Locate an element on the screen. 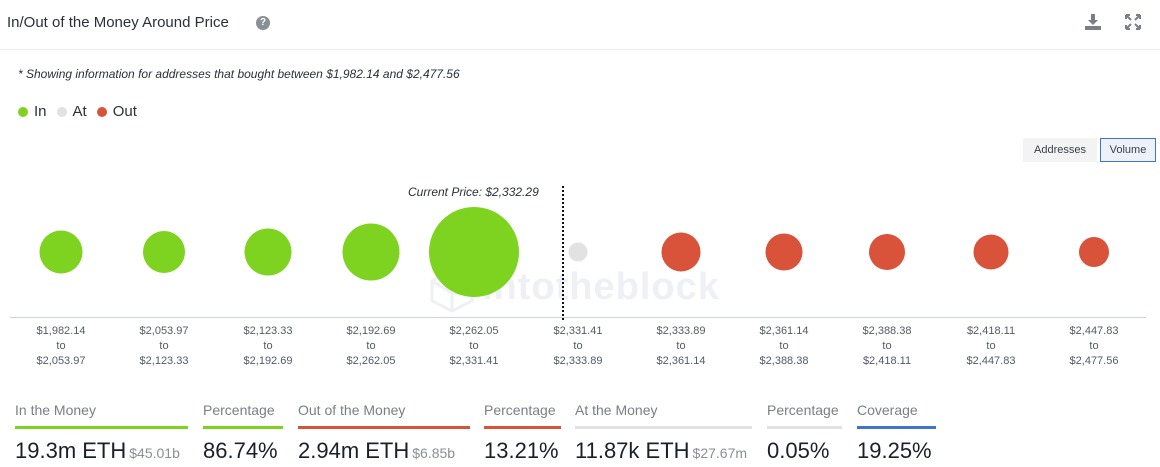 The image size is (1160, 467). stat-value: 0.05% is located at coordinates (798, 450).